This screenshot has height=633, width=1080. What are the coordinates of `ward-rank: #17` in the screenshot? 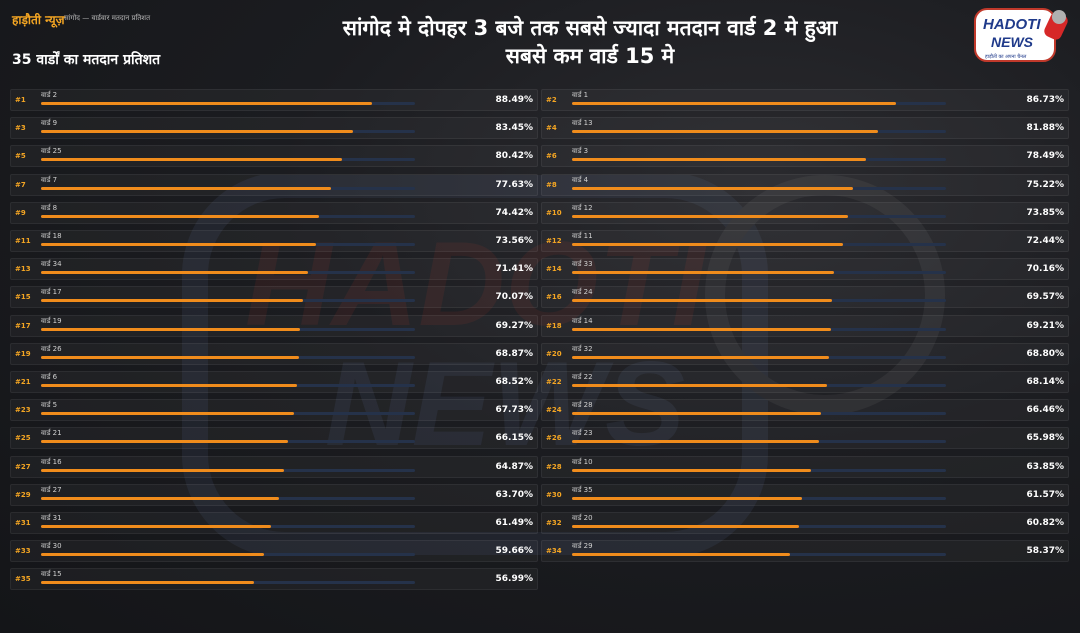 It's located at (23, 325).